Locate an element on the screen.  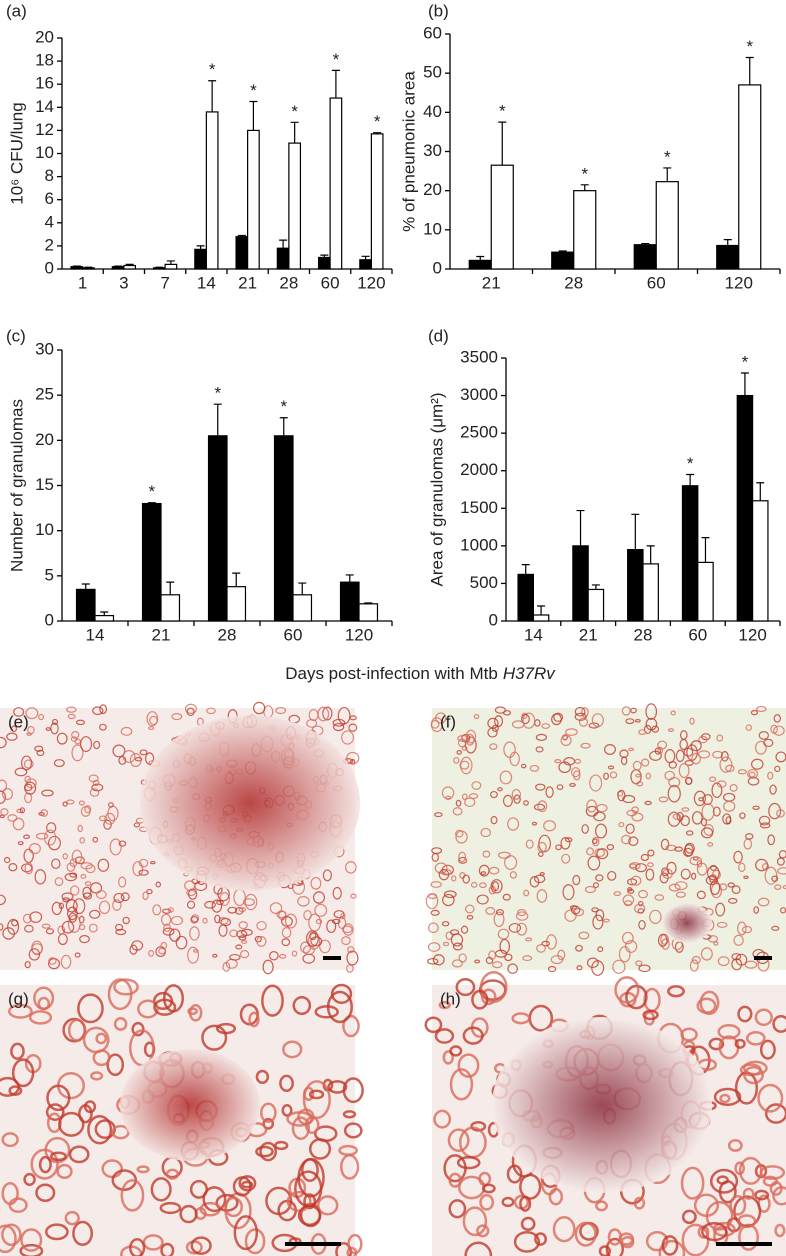
y-axis-label: Number of granulomas is located at coordinates (16, 485).